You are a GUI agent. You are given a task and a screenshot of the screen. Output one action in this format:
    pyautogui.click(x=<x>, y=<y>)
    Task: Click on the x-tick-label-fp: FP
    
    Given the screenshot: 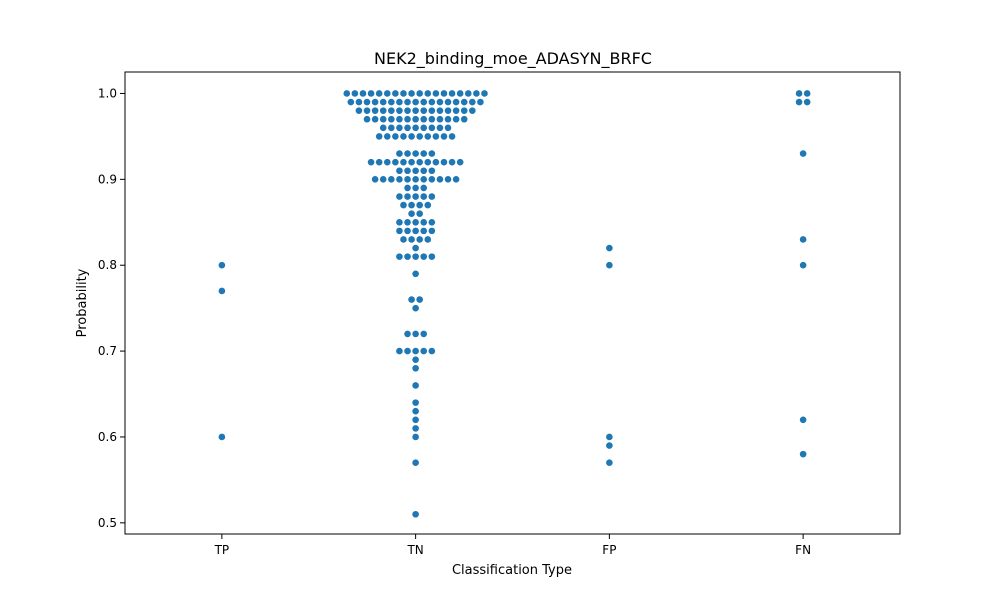 What is the action you would take?
    pyautogui.click(x=609, y=550)
    